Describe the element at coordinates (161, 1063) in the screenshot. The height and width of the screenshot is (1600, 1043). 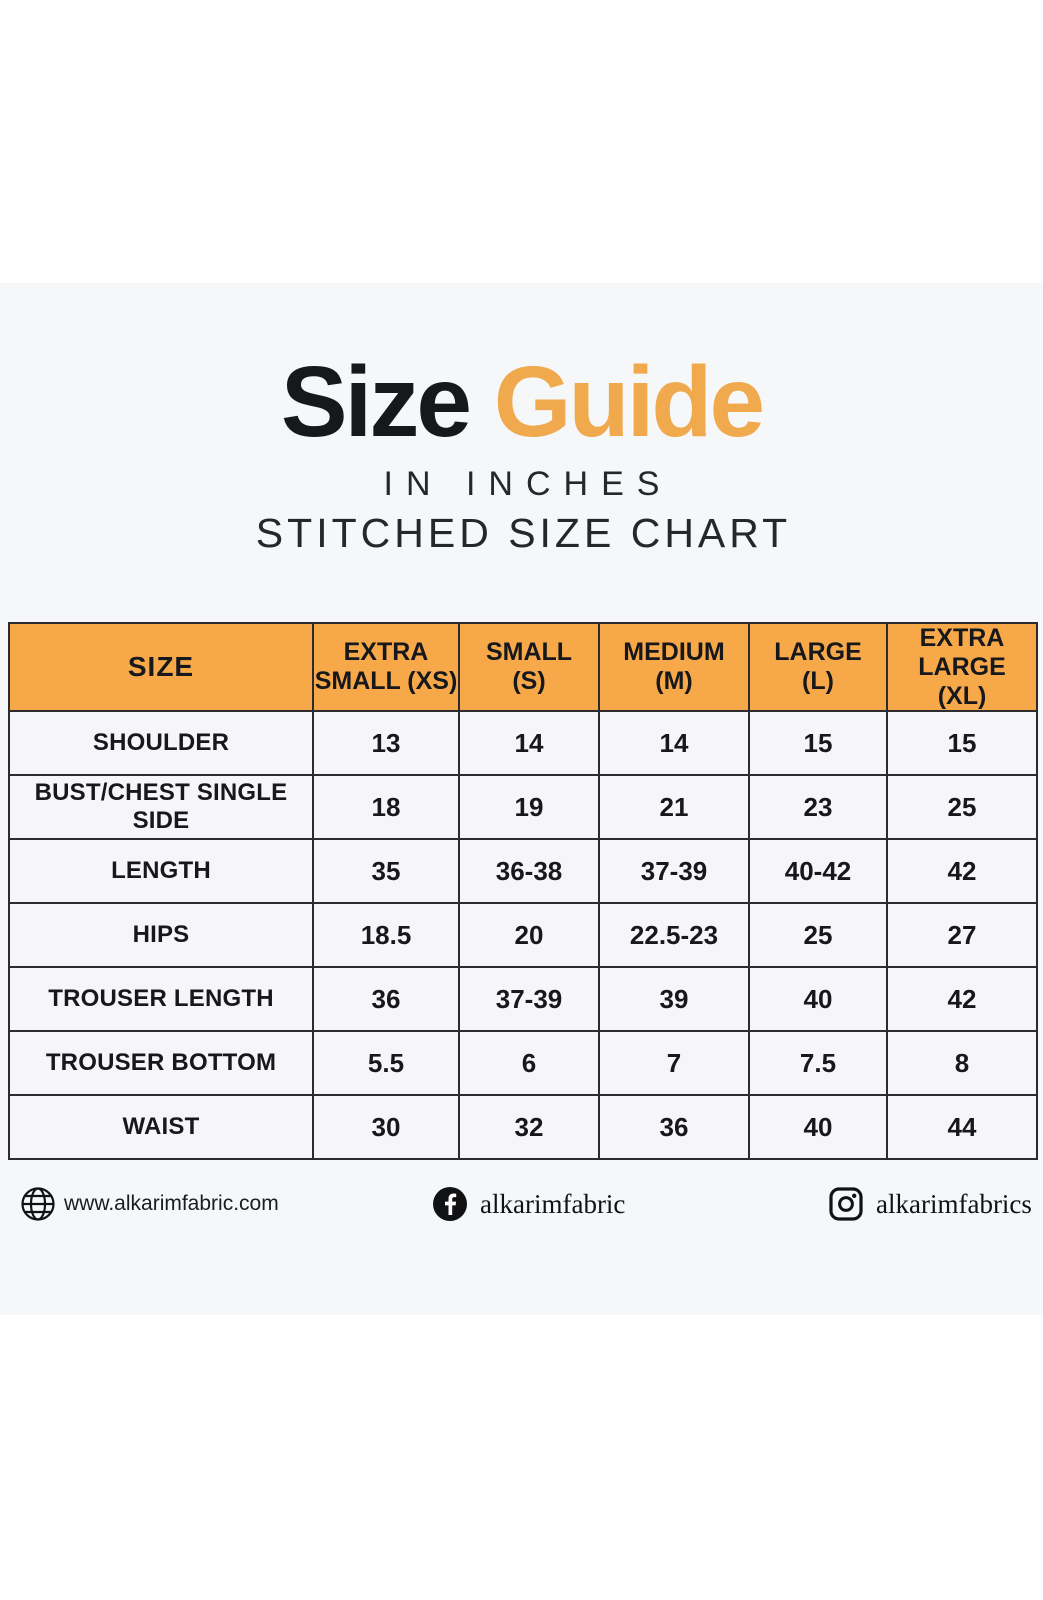
I see `row-label: TROUSER BOTTOM` at that location.